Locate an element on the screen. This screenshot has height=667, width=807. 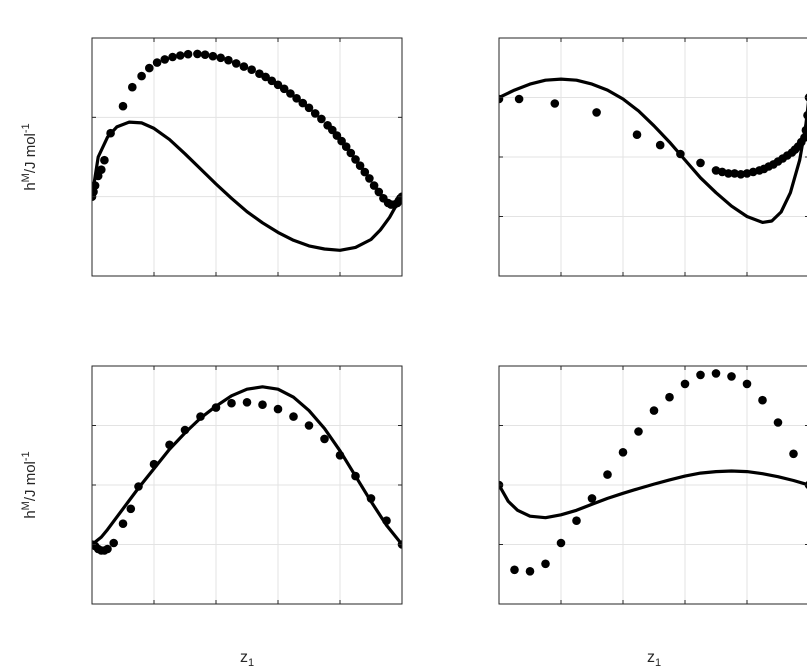
axes-box is located at coordinates (247, 157).